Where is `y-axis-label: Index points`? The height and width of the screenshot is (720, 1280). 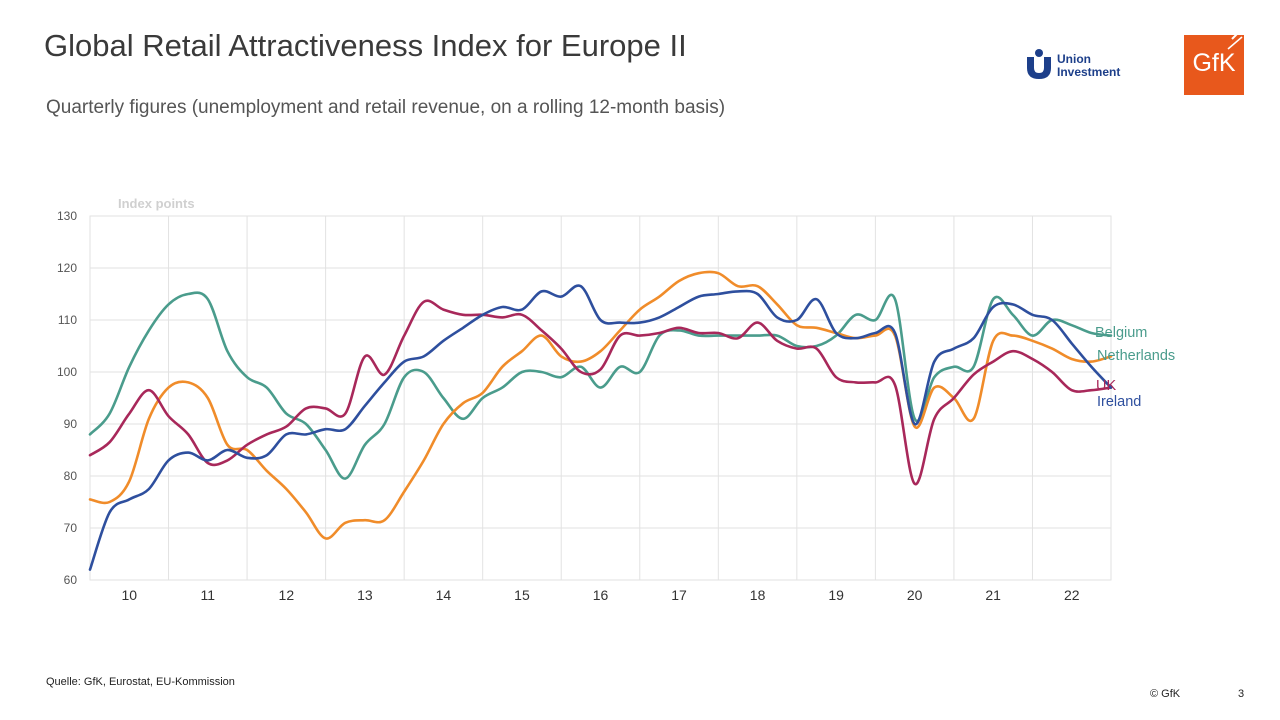
y-axis-label: Index points is located at coordinates (156, 203).